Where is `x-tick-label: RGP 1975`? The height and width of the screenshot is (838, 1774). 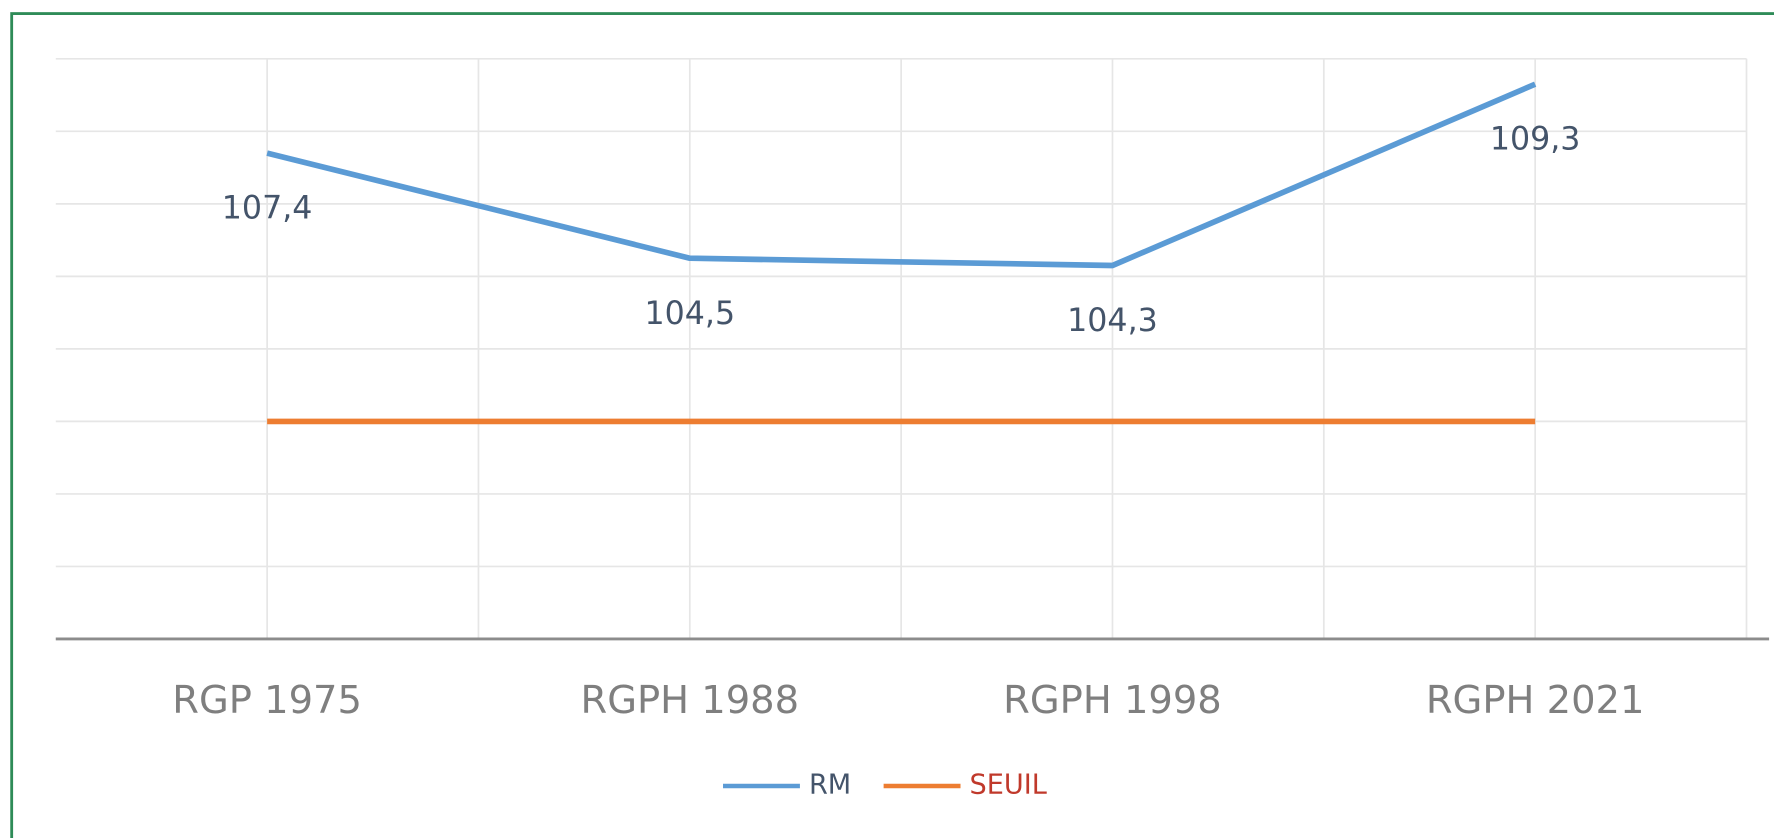
x-tick-label: RGP 1975 is located at coordinates (267, 700).